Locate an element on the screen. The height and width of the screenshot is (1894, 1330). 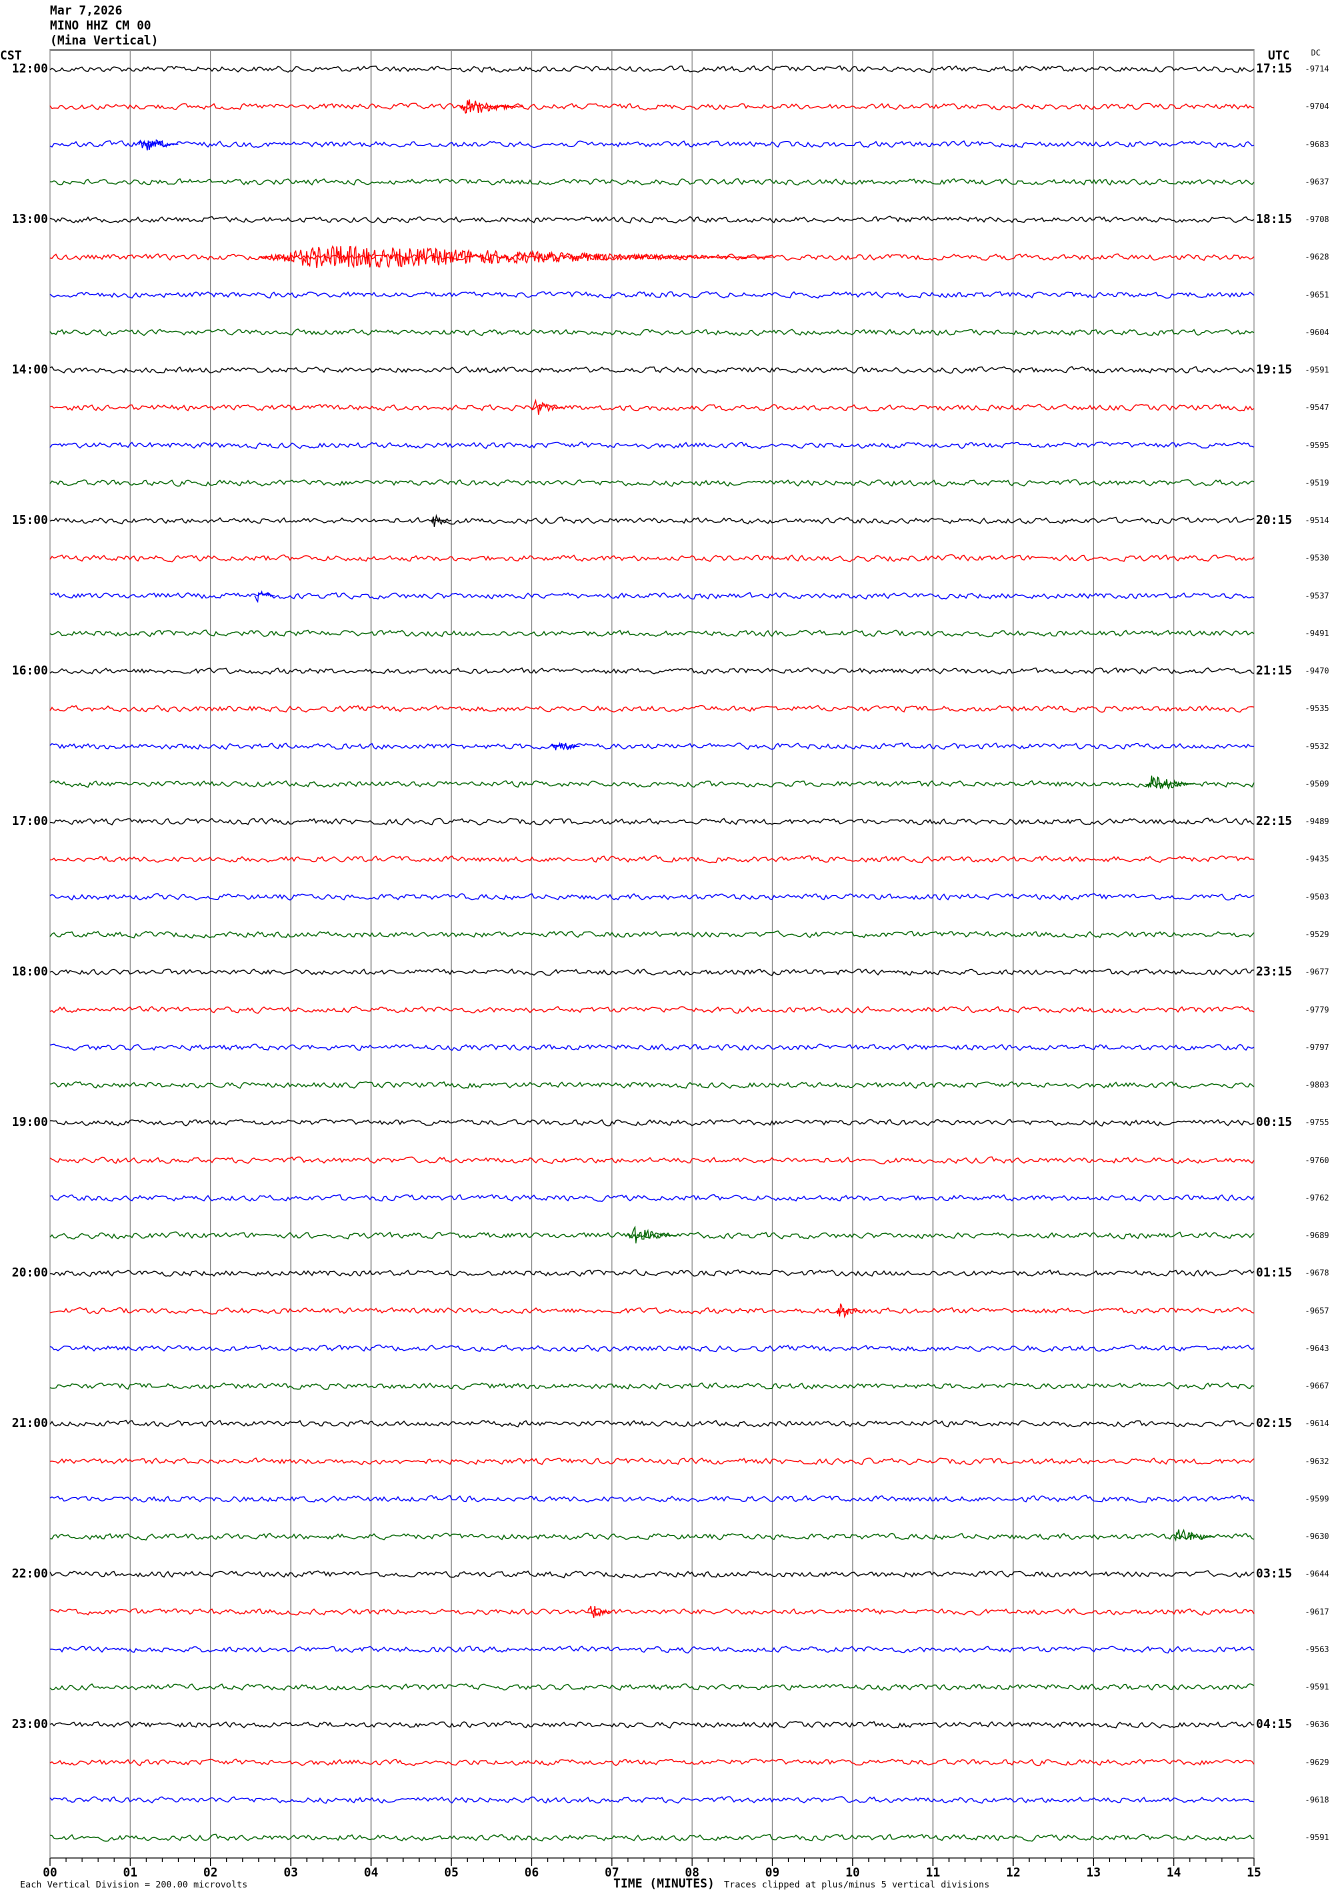
dc-value: -9532 is located at coordinates (1317, 746).